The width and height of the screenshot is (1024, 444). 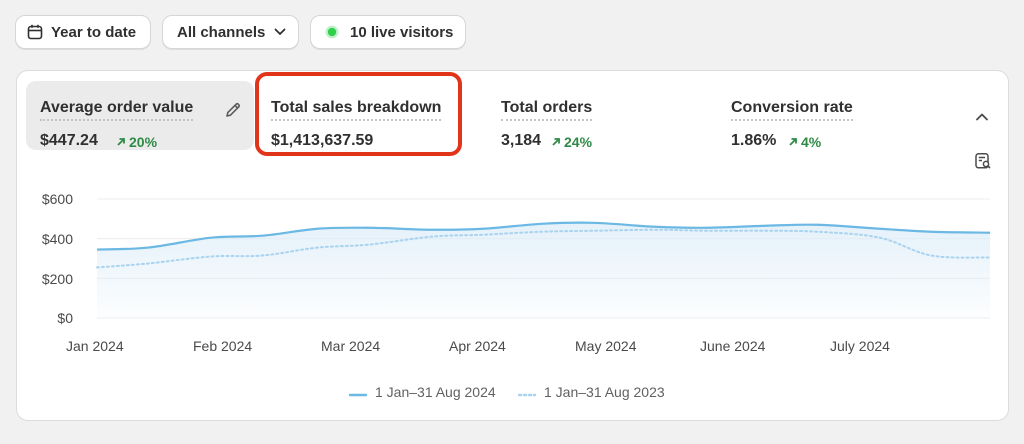 I want to click on chevron-down-icon, so click(x=280, y=32).